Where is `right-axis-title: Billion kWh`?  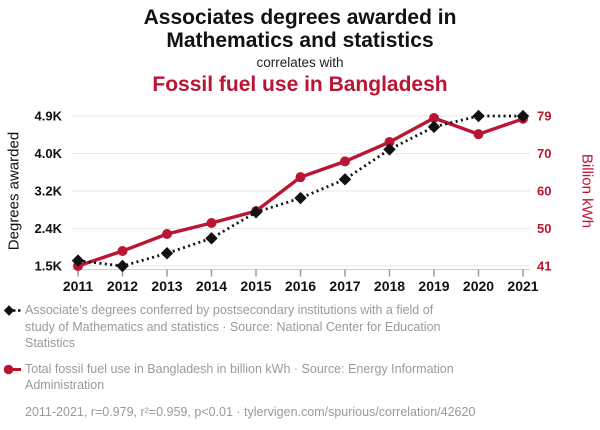 right-axis-title: Billion kWh is located at coordinates (587, 191).